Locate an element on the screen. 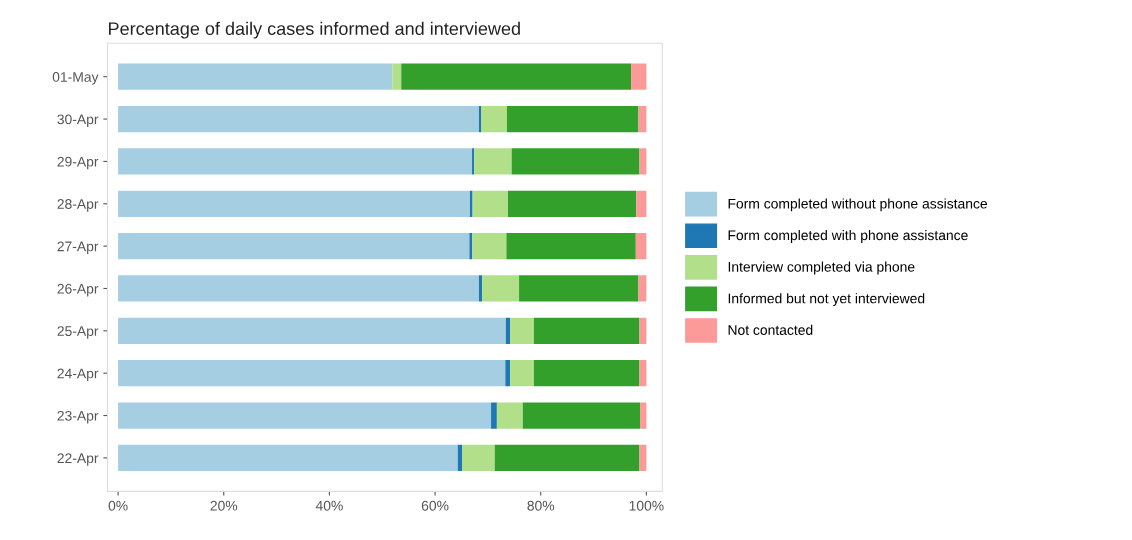 This screenshot has width=1132, height=540. legend-label: Informed but not yet interviewed is located at coordinates (826, 300).